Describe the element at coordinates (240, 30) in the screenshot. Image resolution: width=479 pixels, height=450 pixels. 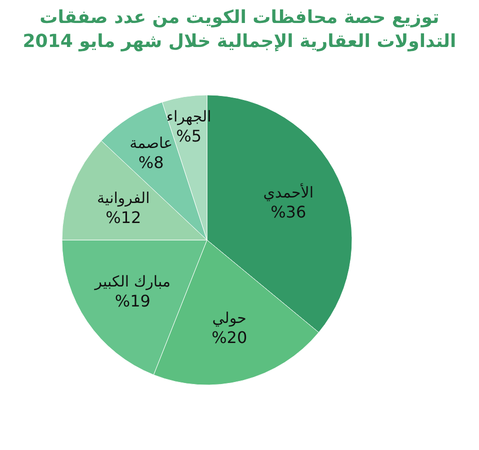
I see `chart-title: توزيع حصة محافظات الكويت من عدد صفقات التداولات العقارية الإجمالية خلال شهر مايو 2014` at that location.